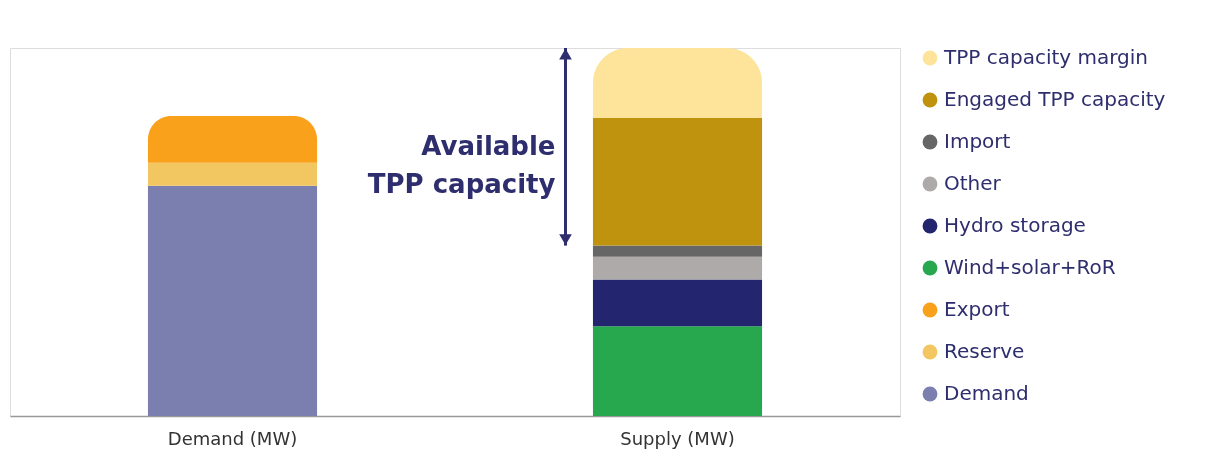  Describe the element at coordinates (1030, 267) in the screenshot. I see `legend-label: Wind+solar+RoR` at that location.